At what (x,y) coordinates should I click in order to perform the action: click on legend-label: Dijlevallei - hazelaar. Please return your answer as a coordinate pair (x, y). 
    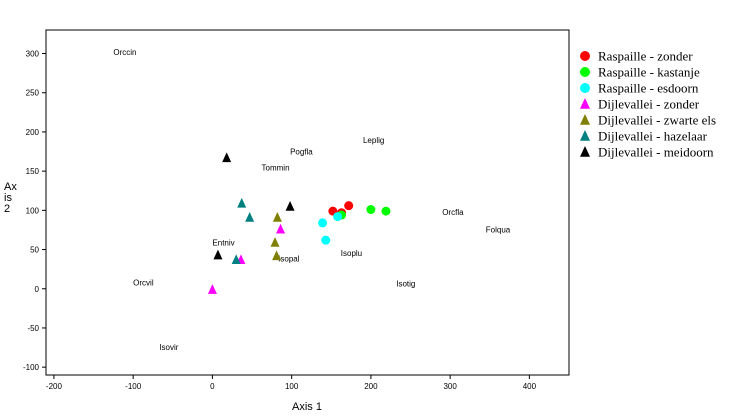
    Looking at the image, I should click on (653, 136).